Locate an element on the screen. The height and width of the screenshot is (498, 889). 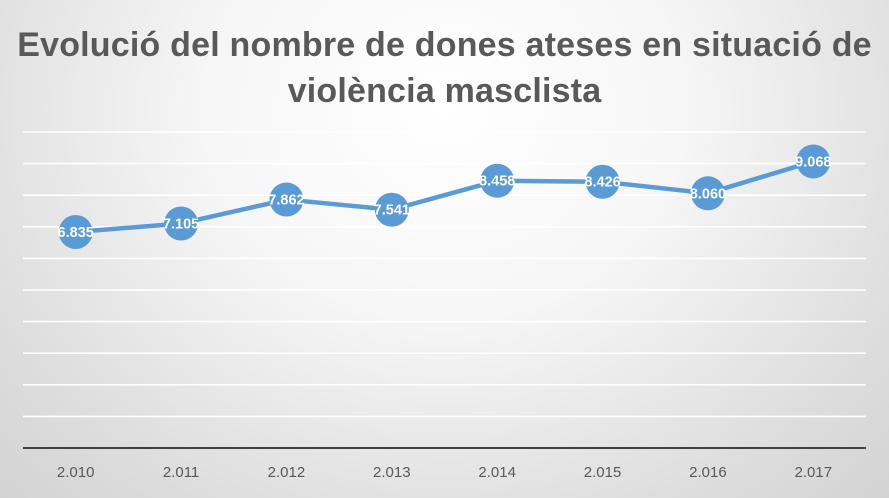
x-tick-label: 2.015 is located at coordinates (603, 472).